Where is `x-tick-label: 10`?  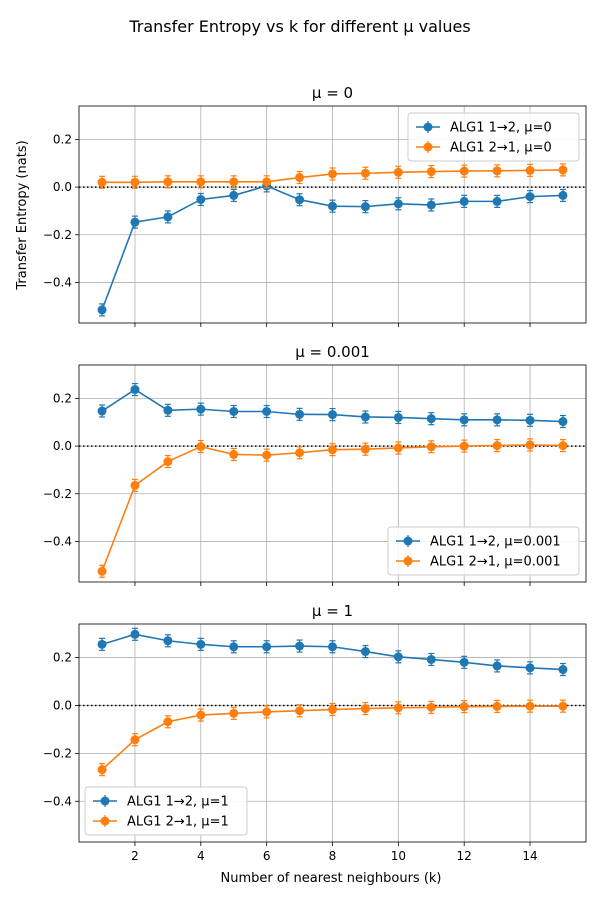 x-tick-label: 10 is located at coordinates (398, 856).